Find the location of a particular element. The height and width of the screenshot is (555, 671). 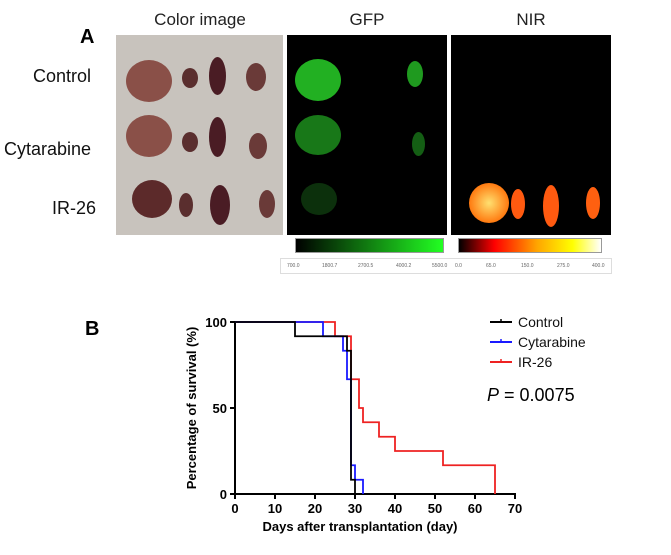

legend-label: IR-26 is located at coordinates (535, 362).